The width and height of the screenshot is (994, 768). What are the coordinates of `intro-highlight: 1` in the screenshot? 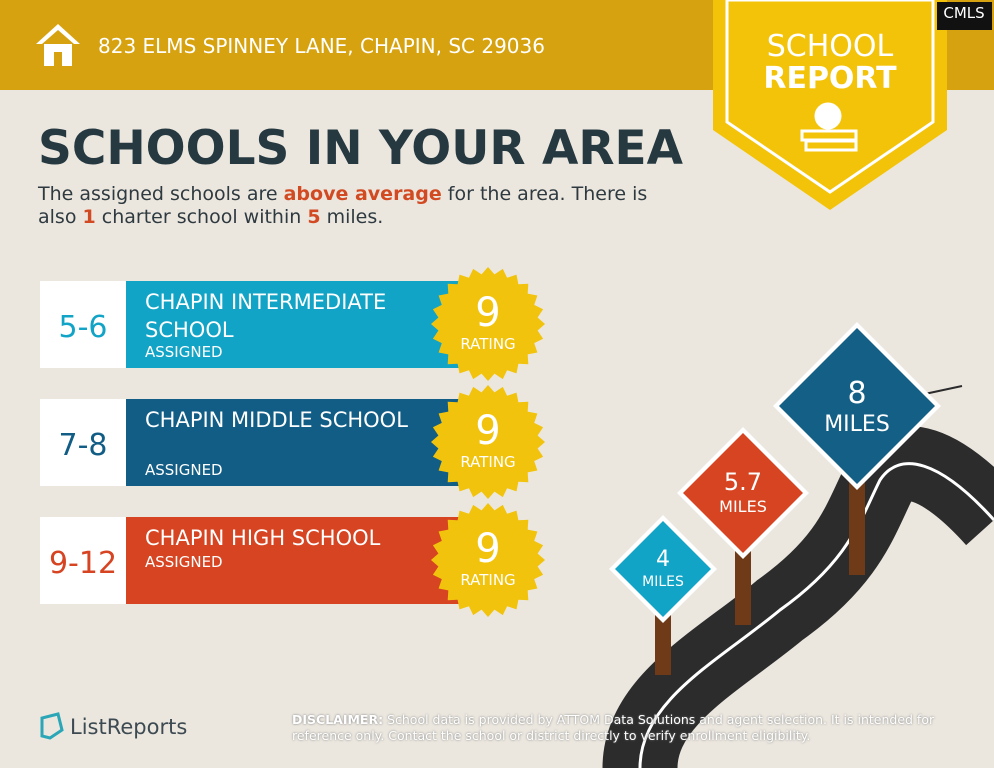 It's located at (89, 217).